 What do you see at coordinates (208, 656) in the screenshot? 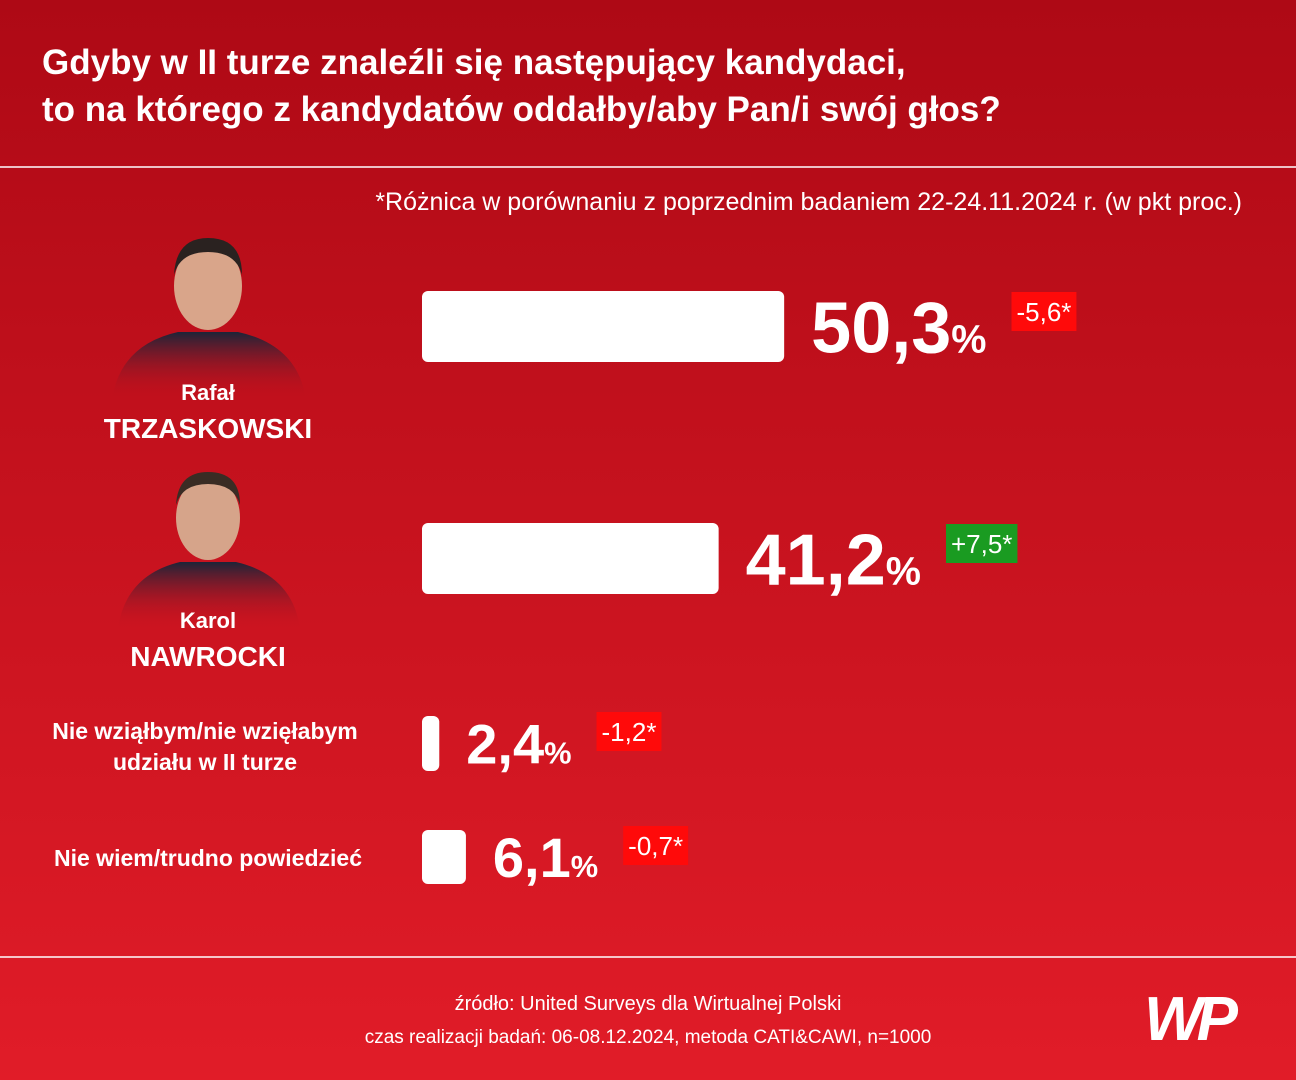
I see `category-label: NAWROCKI` at bounding box center [208, 656].